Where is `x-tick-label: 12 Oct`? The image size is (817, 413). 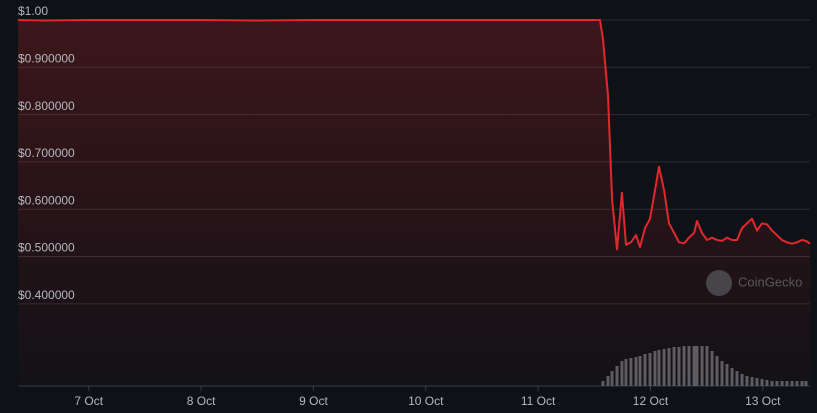 x-tick-label: 12 Oct is located at coordinates (651, 401).